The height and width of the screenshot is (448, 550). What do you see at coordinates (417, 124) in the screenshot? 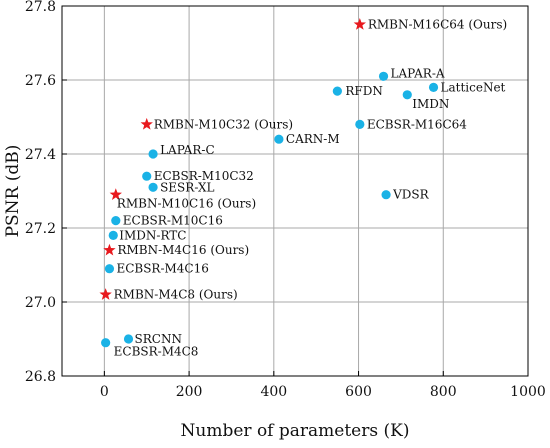
I see `point-label: ECBSR-M16C64` at bounding box center [417, 124].